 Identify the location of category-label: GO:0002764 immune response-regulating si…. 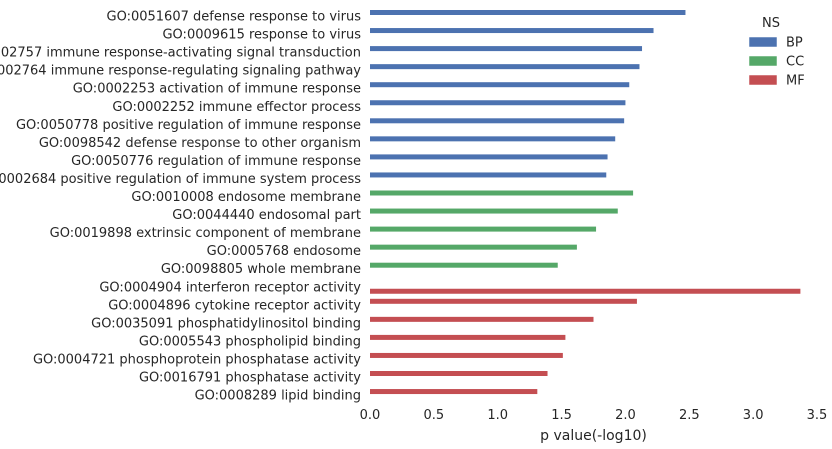
(180, 71).